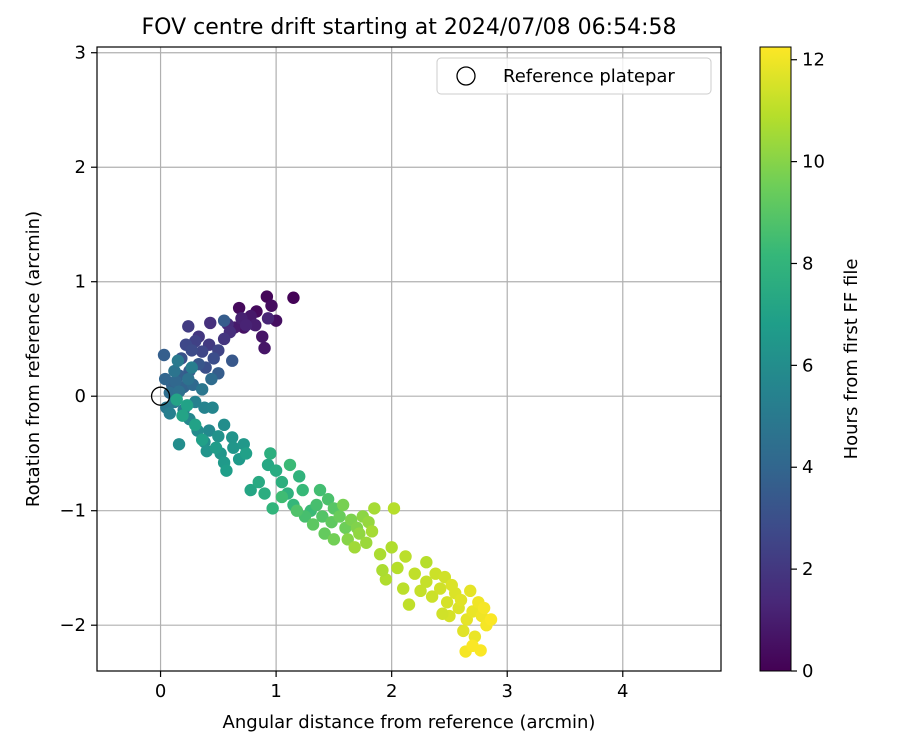 The width and height of the screenshot is (900, 750). I want to click on y-tick-label: −1, so click(72, 511).